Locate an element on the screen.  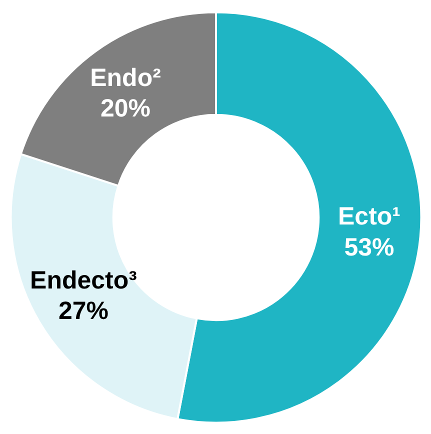
slice-label: Endo² is located at coordinates (125, 78).